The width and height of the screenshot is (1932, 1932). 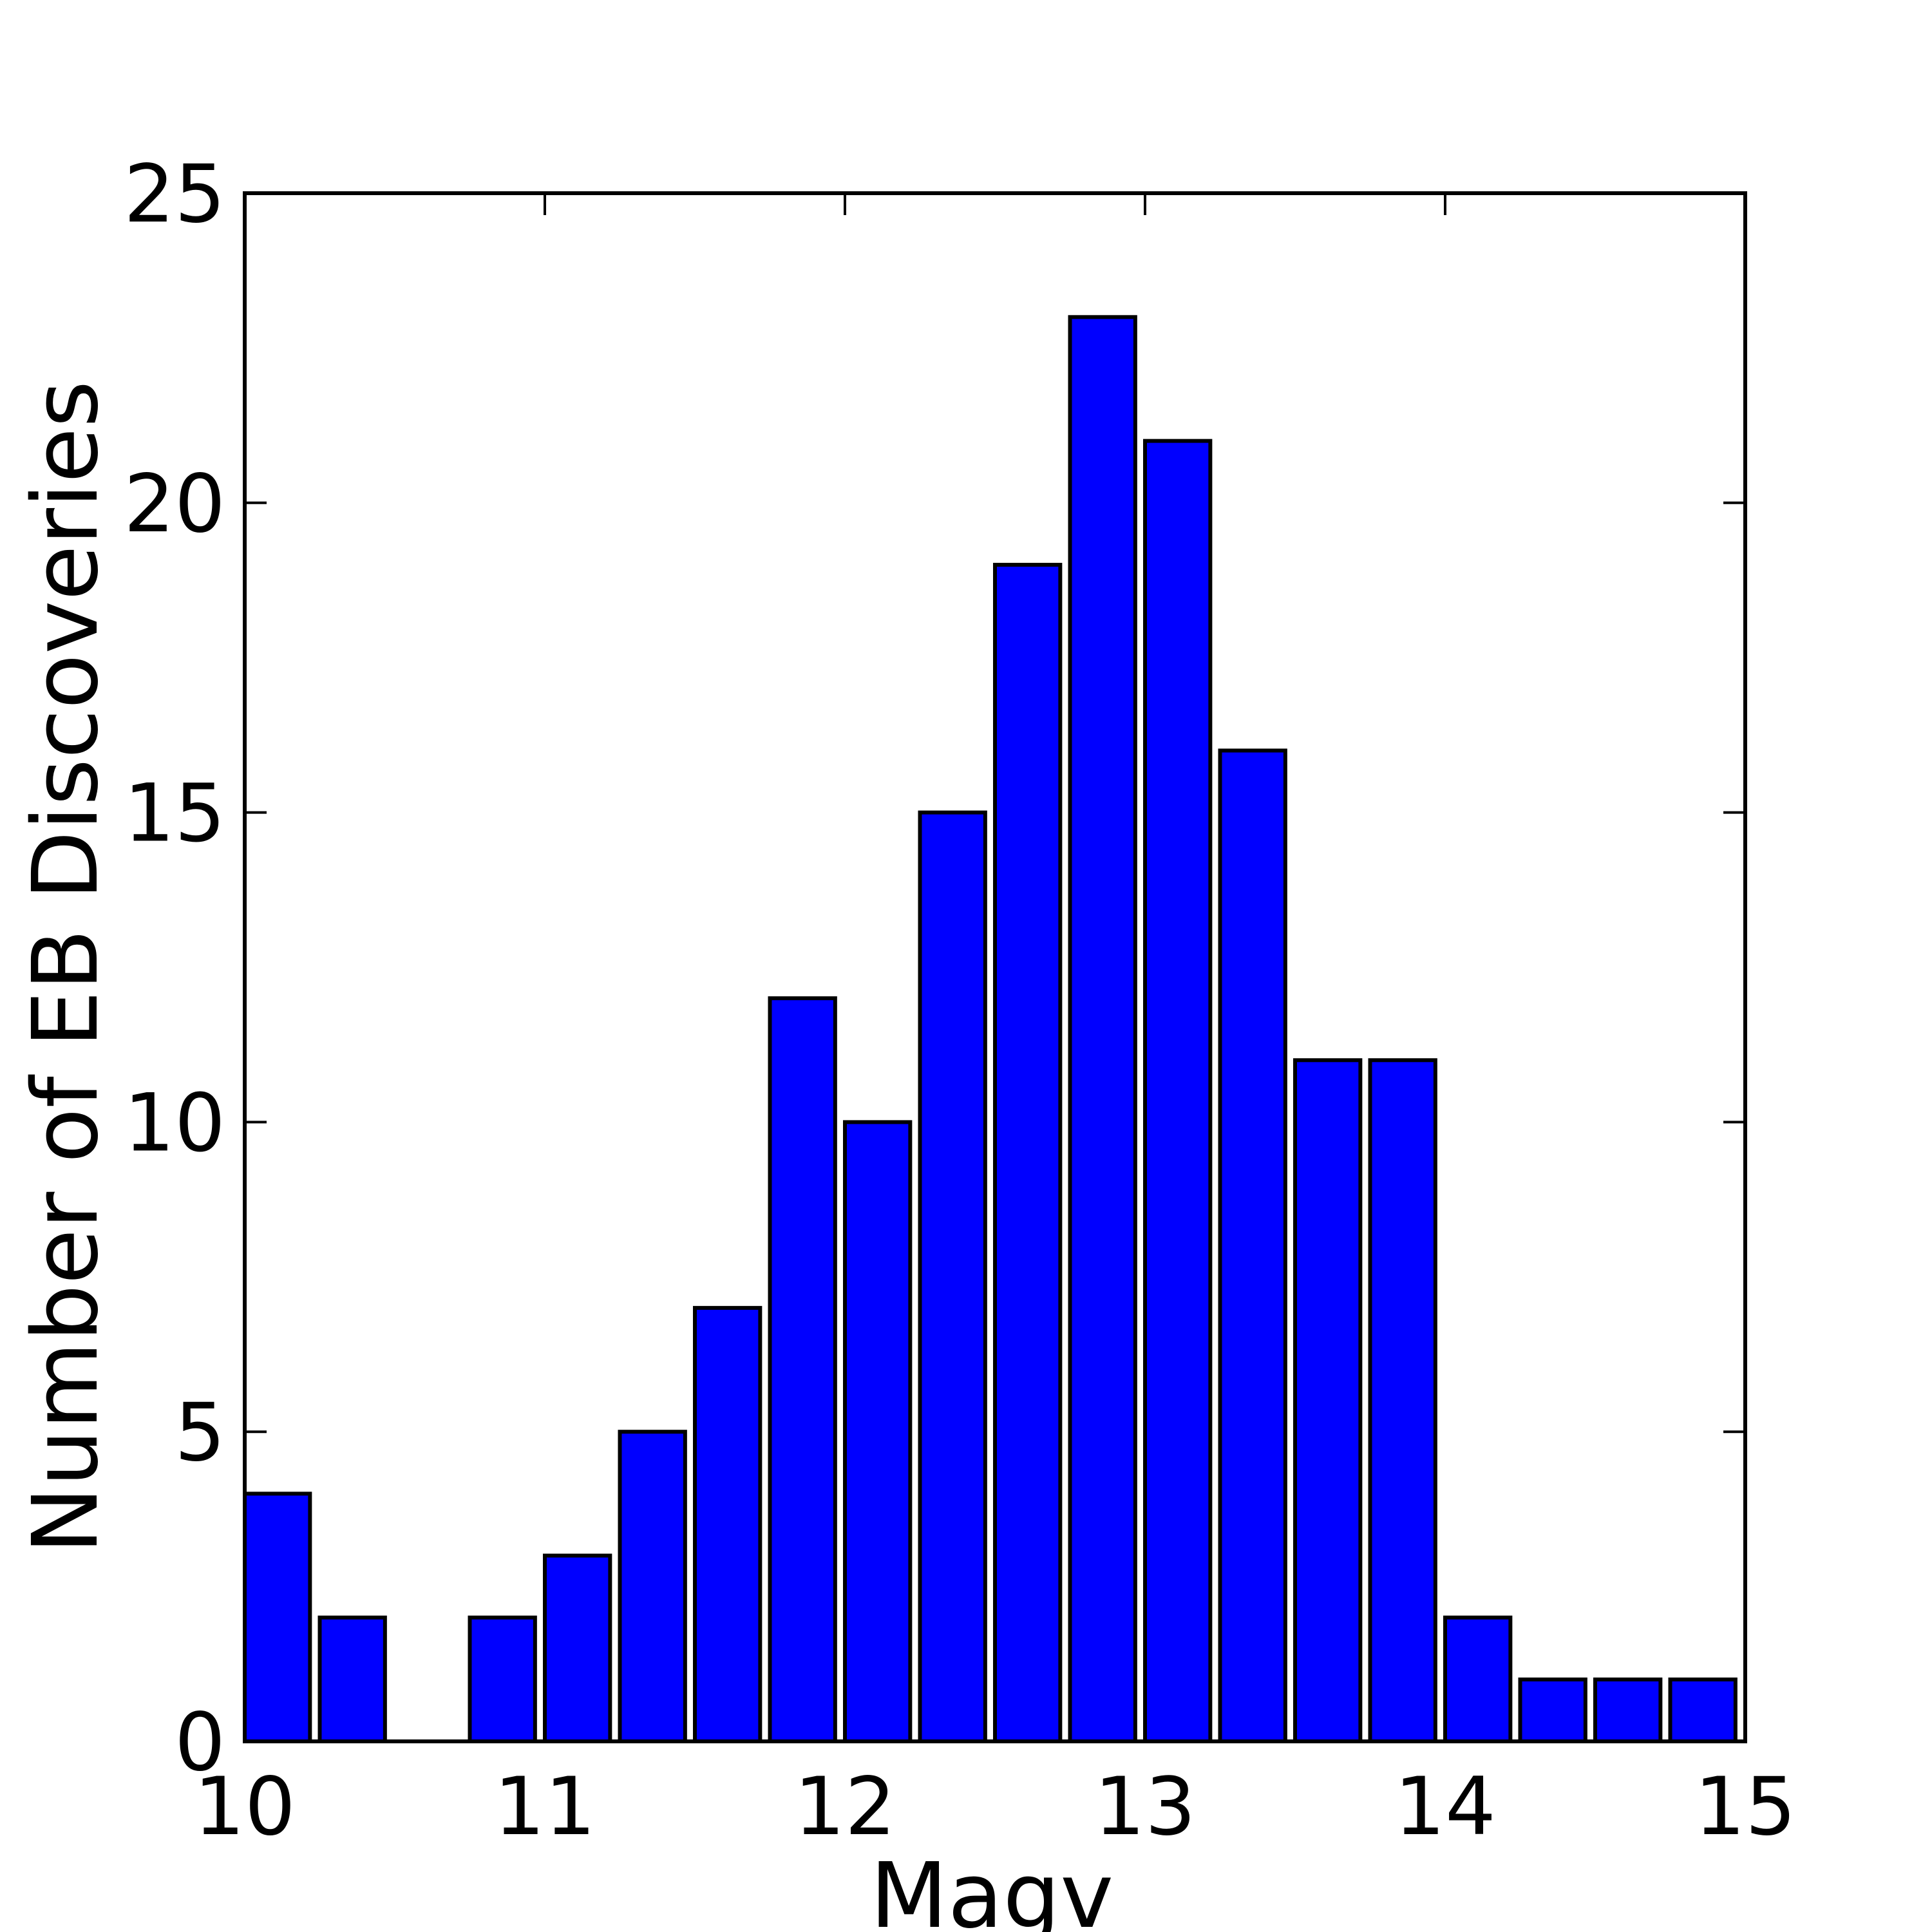 What do you see at coordinates (245, 1807) in the screenshot?
I see `x-tick-label: 10` at bounding box center [245, 1807].